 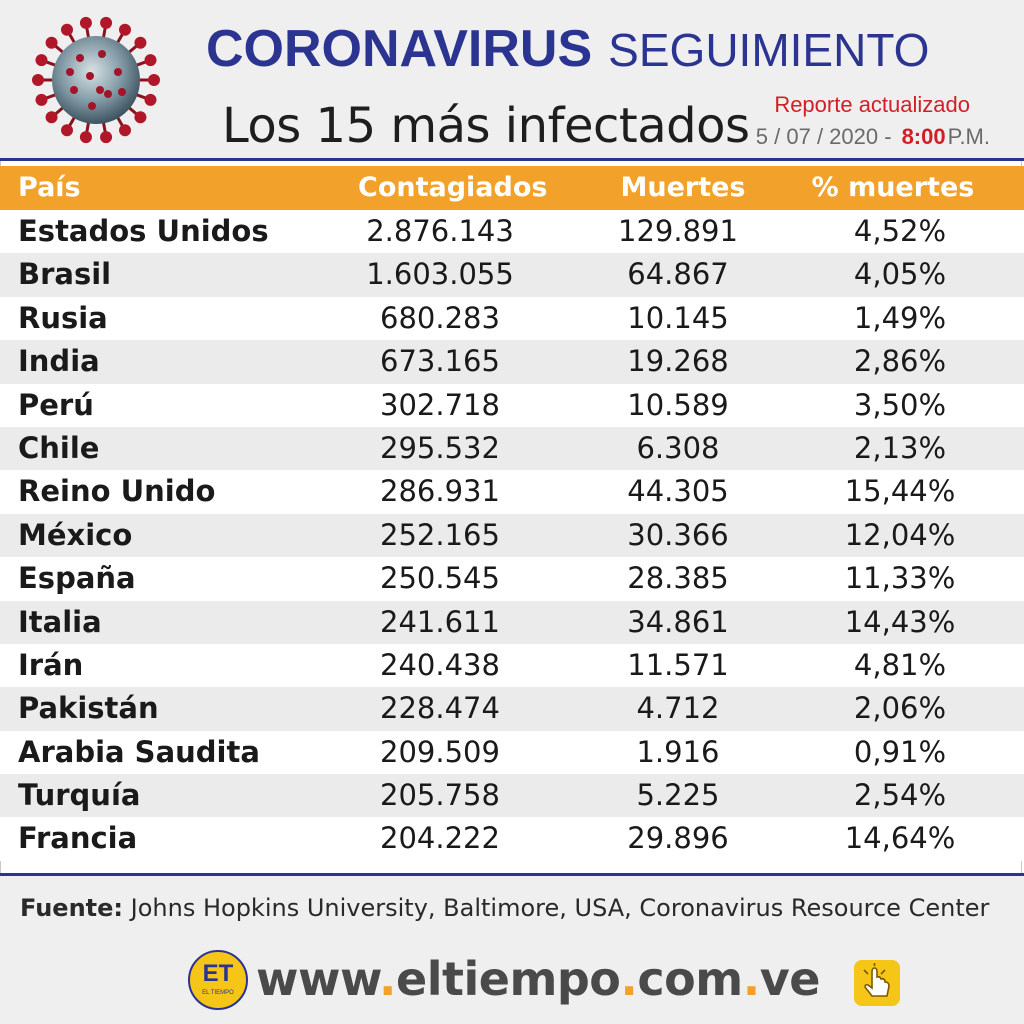 I want to click on table-row: Turquía 205.758 5.225 2,54%, so click(x=512, y=796).